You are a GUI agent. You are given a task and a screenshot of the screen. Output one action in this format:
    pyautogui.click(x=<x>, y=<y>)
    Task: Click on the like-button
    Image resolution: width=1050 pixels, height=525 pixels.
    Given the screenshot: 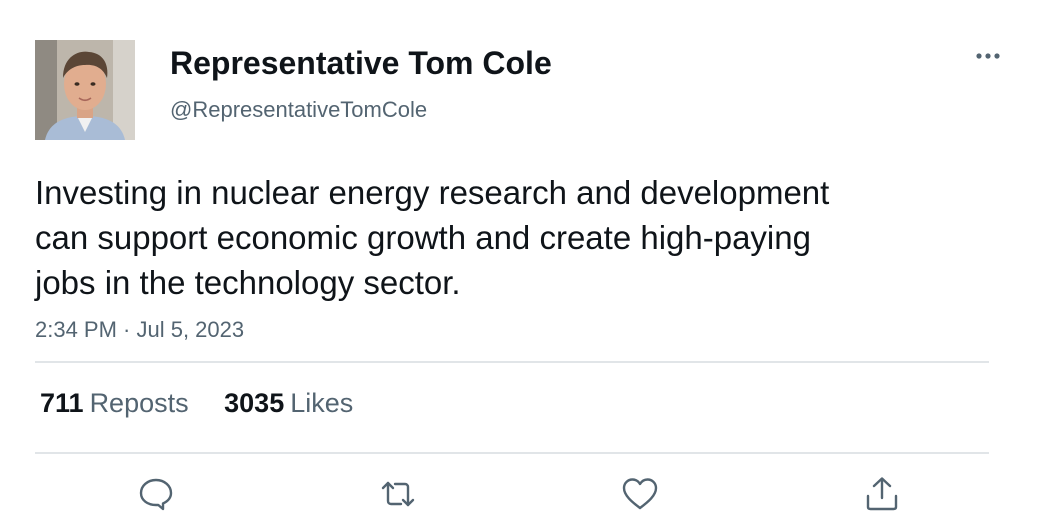 What is the action you would take?
    pyautogui.click(x=640, y=494)
    